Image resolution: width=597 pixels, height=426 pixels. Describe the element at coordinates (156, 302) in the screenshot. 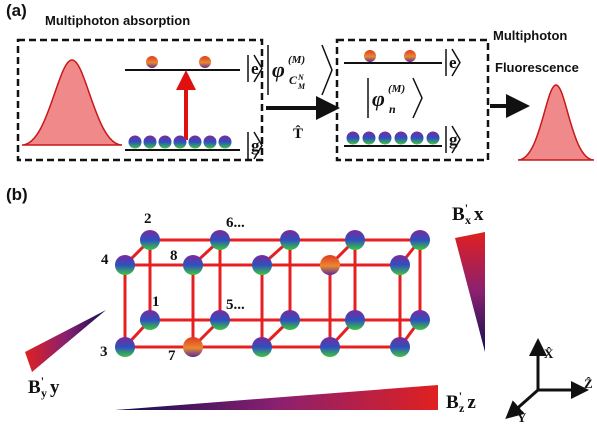

I see `site-label: 1` at that location.